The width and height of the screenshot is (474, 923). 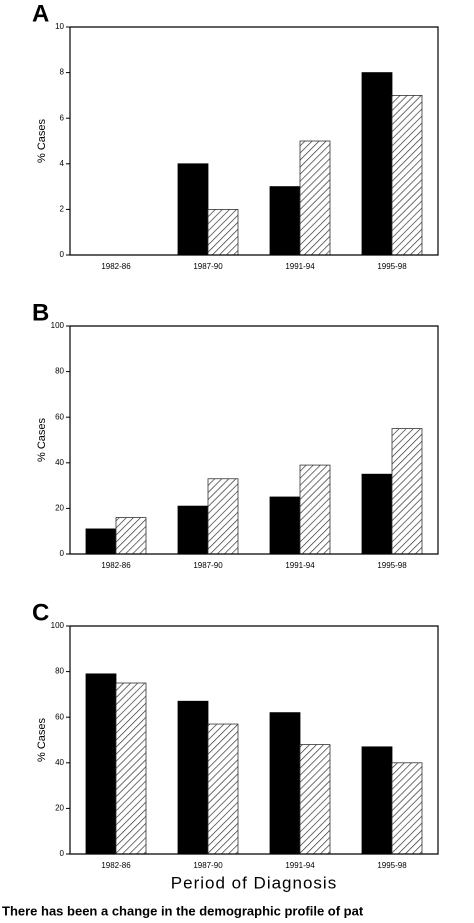 I want to click on panel-label: B, so click(x=40, y=312).